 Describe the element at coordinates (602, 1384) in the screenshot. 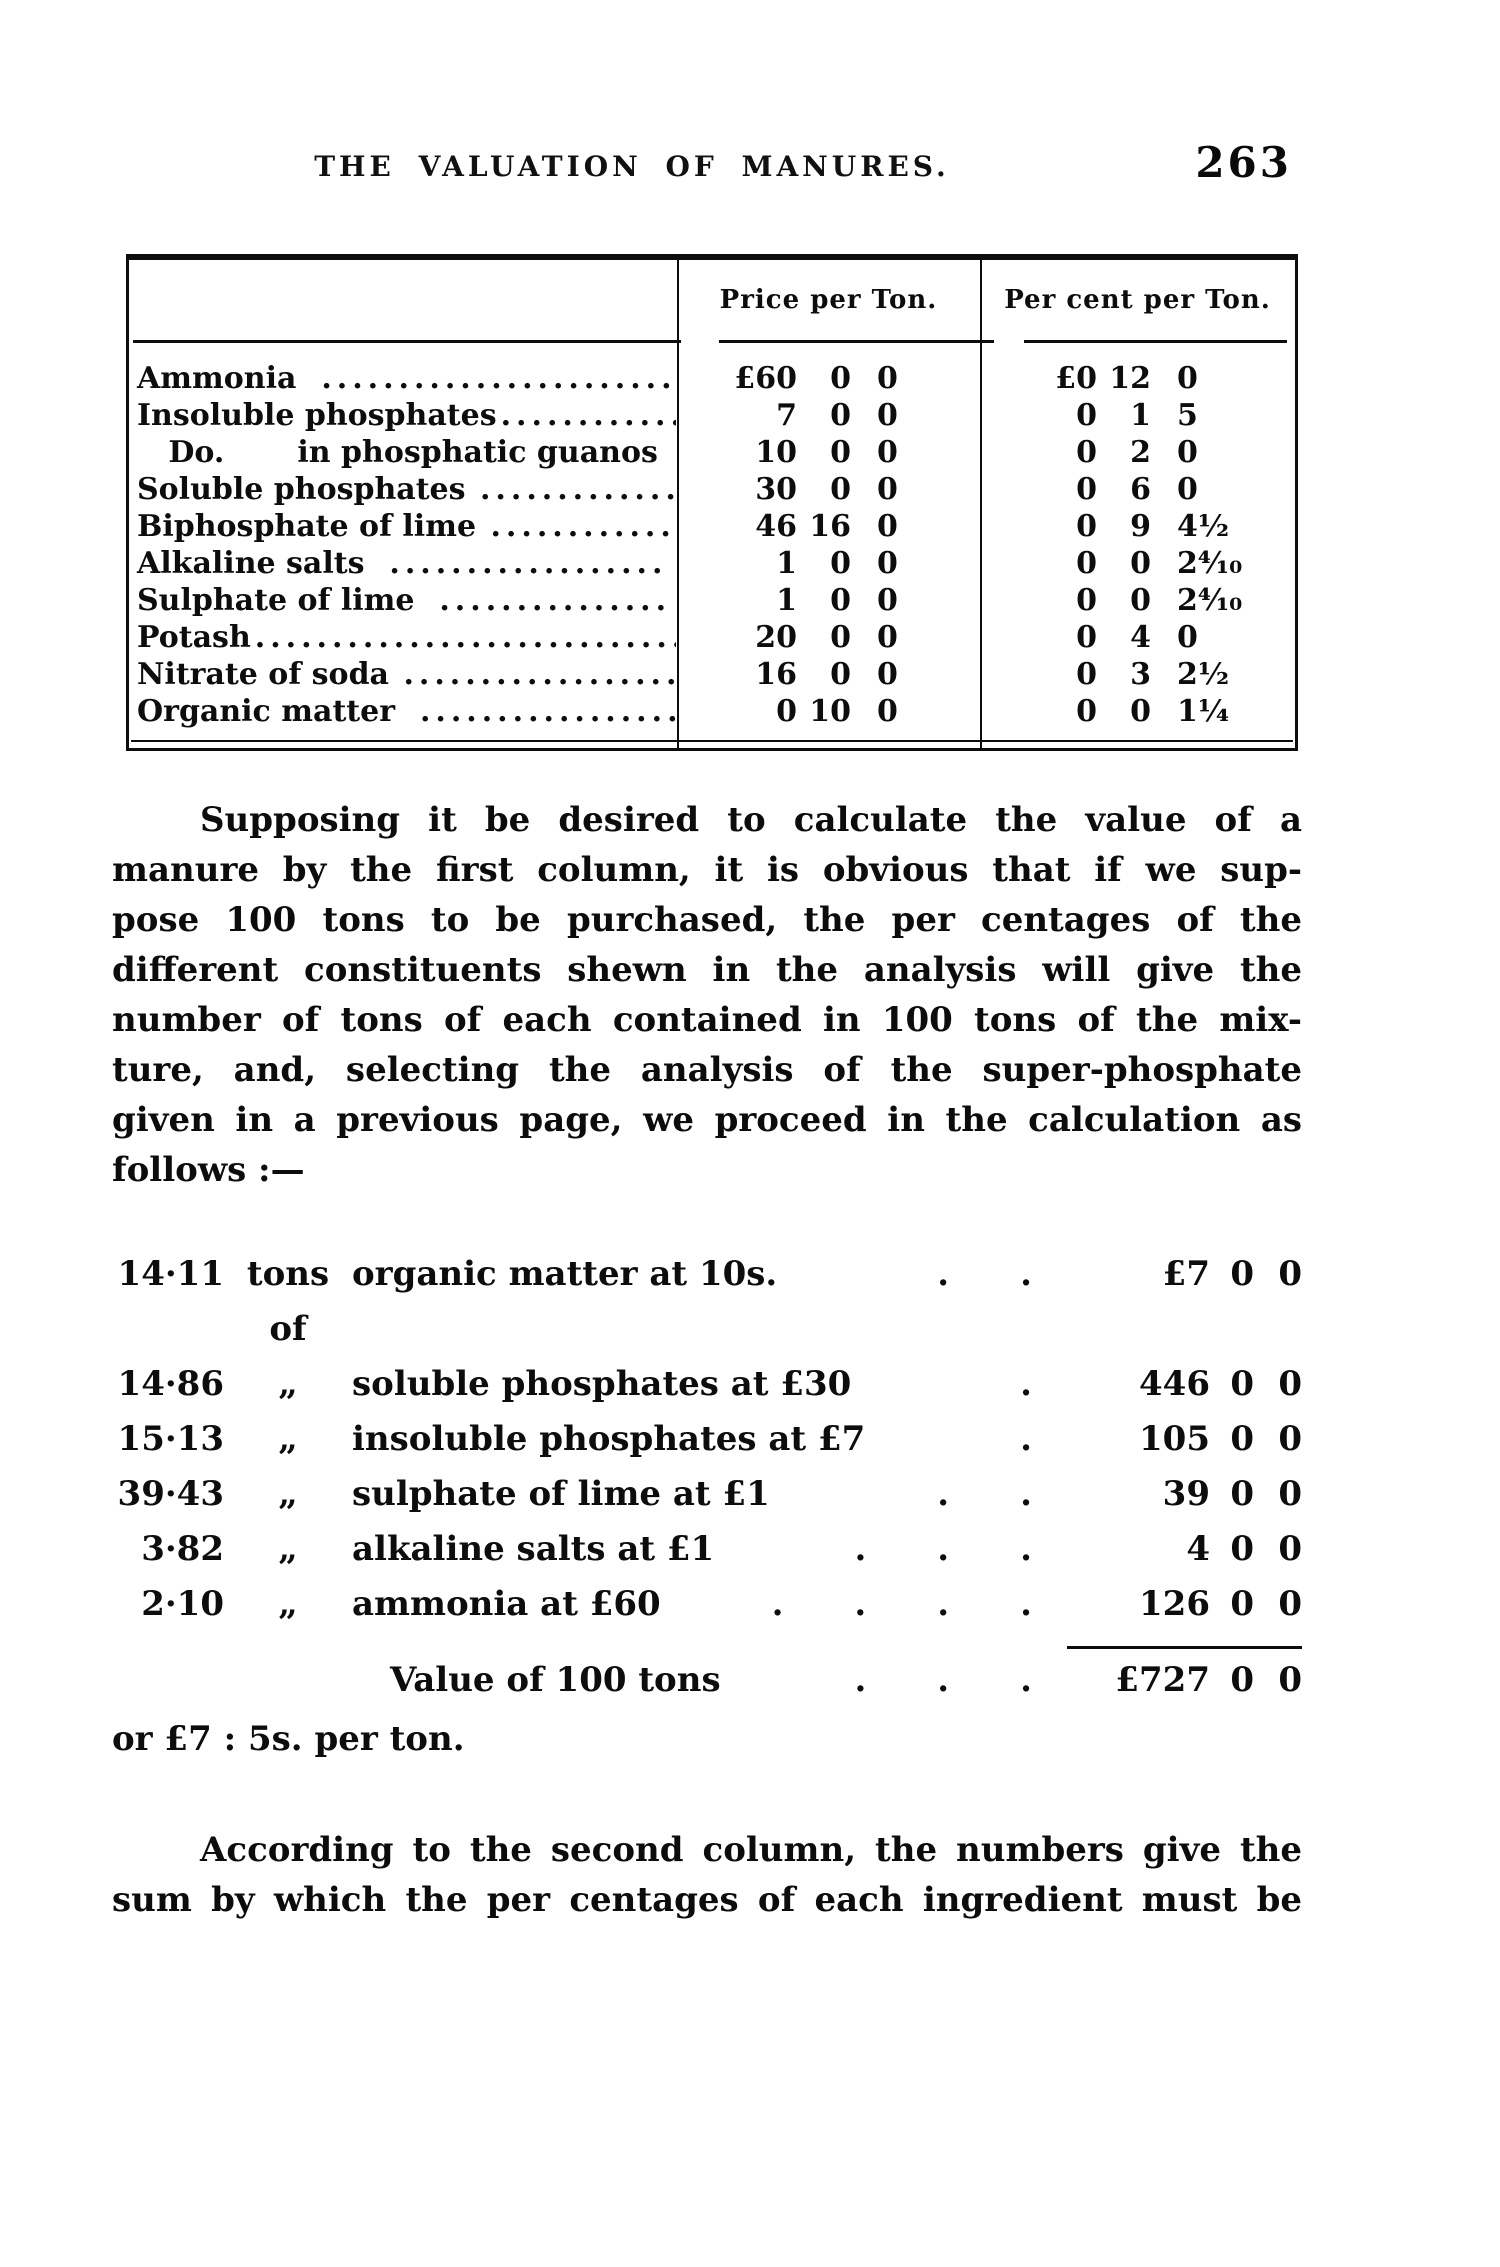

I see `calc-desc: soluble phosphates at £30` at that location.